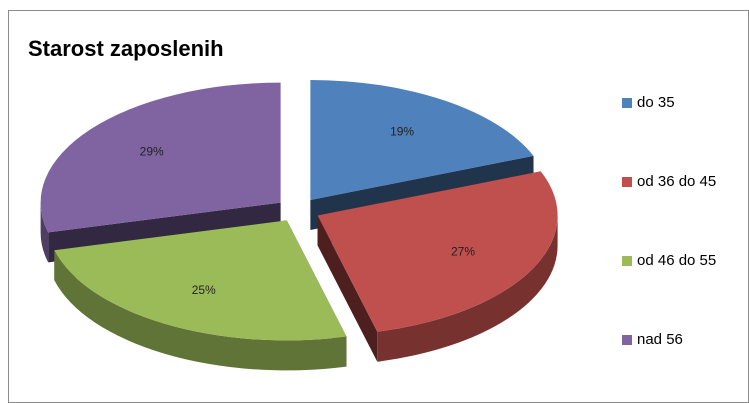 Image resolution: width=749 pixels, height=403 pixels. What do you see at coordinates (669, 221) in the screenshot?
I see `legend: do 35 od 36 do 45 od 46 do 55 nad 56` at bounding box center [669, 221].